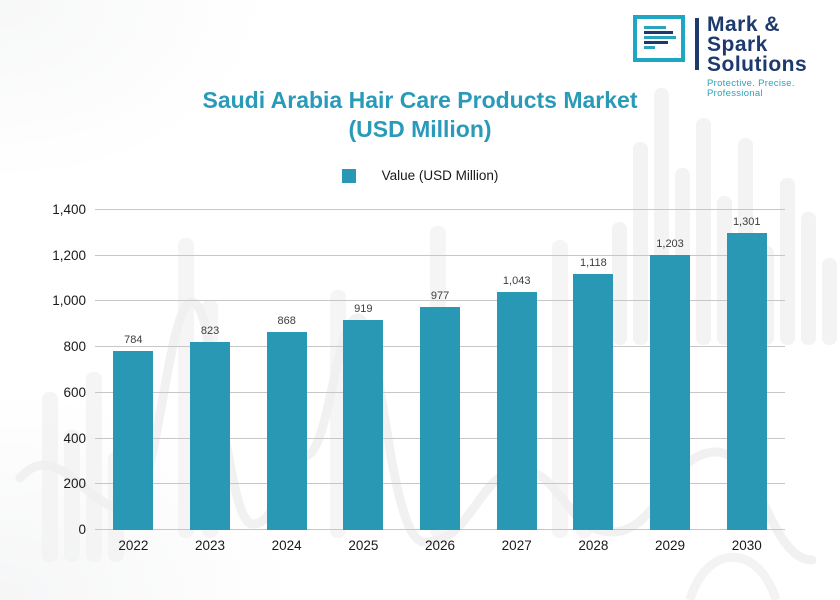 The width and height of the screenshot is (840, 600). What do you see at coordinates (57, 369) in the screenshot?
I see `y-axis-labels: 0 200 400 600 800 1,000 1,200 1,400` at bounding box center [57, 369].